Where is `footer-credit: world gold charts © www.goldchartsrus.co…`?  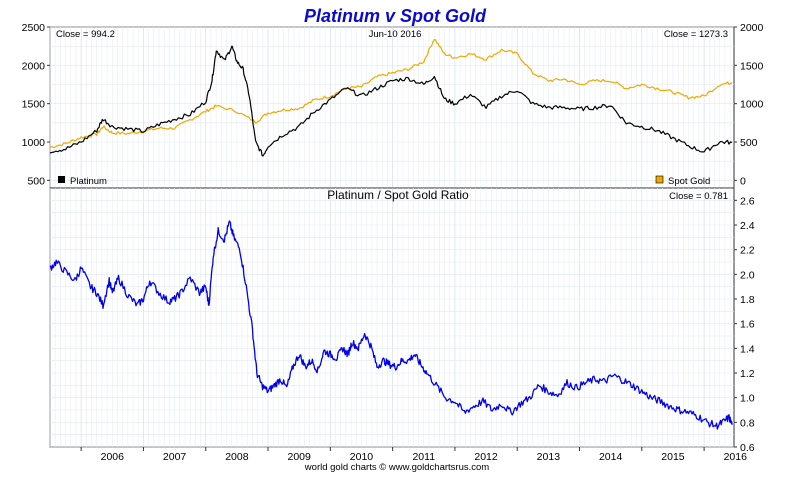
footer-credit: world gold charts © www.goldchartsrus.co… is located at coordinates (396, 467).